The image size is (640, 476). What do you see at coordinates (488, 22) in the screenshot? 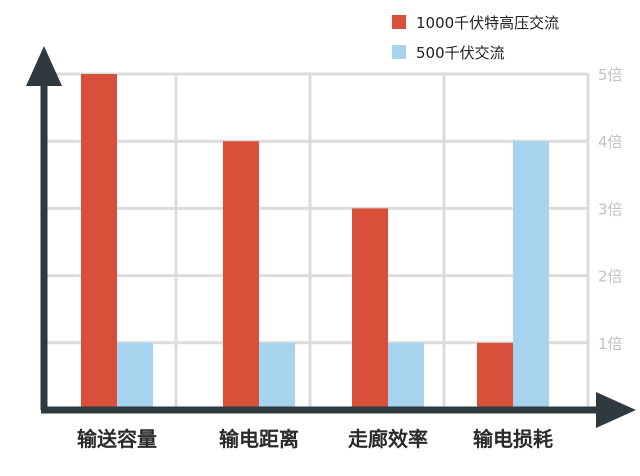
I see `legend-label-1000kv: 1000千伏特高压交流` at bounding box center [488, 22].